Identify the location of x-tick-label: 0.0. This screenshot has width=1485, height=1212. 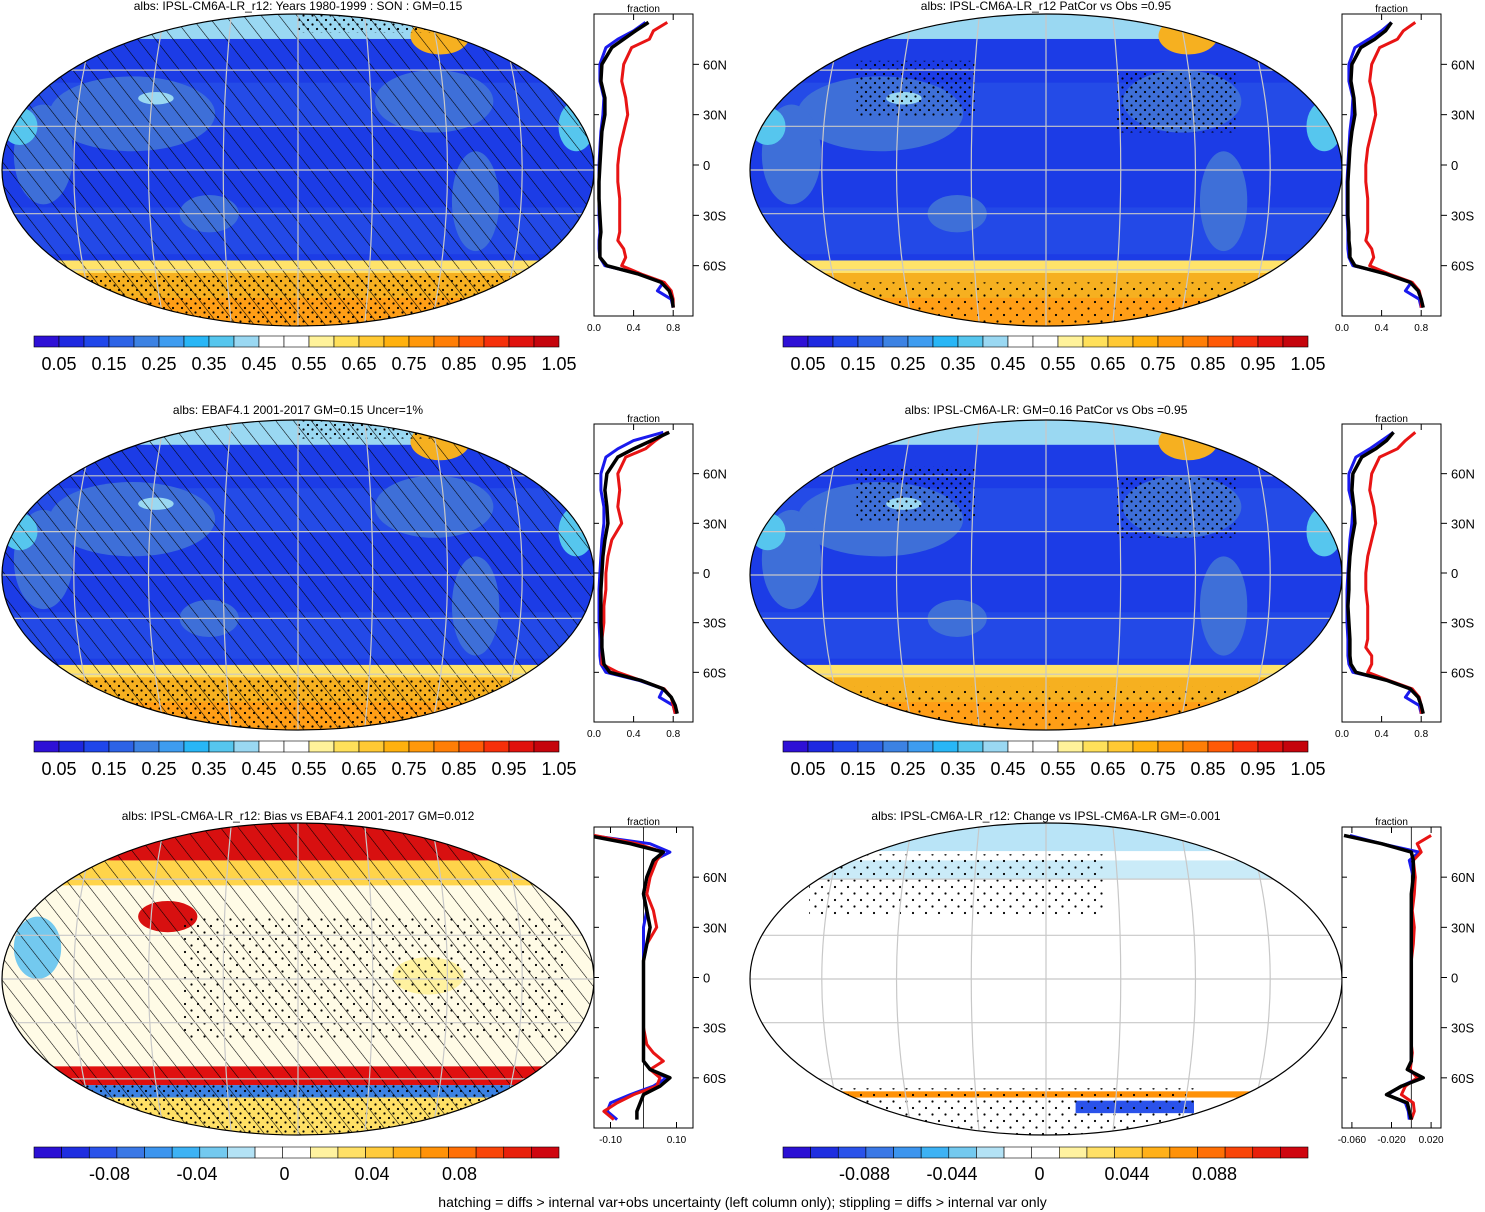
(594, 328).